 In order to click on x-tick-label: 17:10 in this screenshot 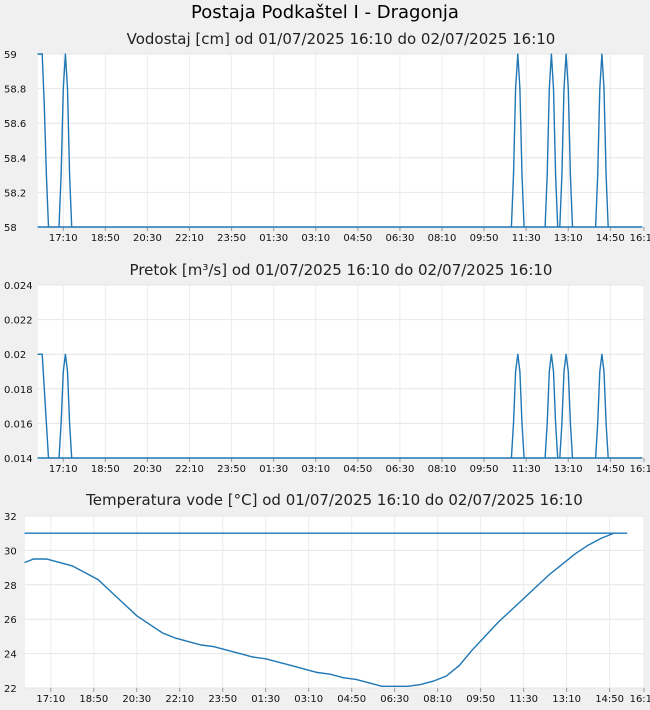, I will do `click(63, 469)`.